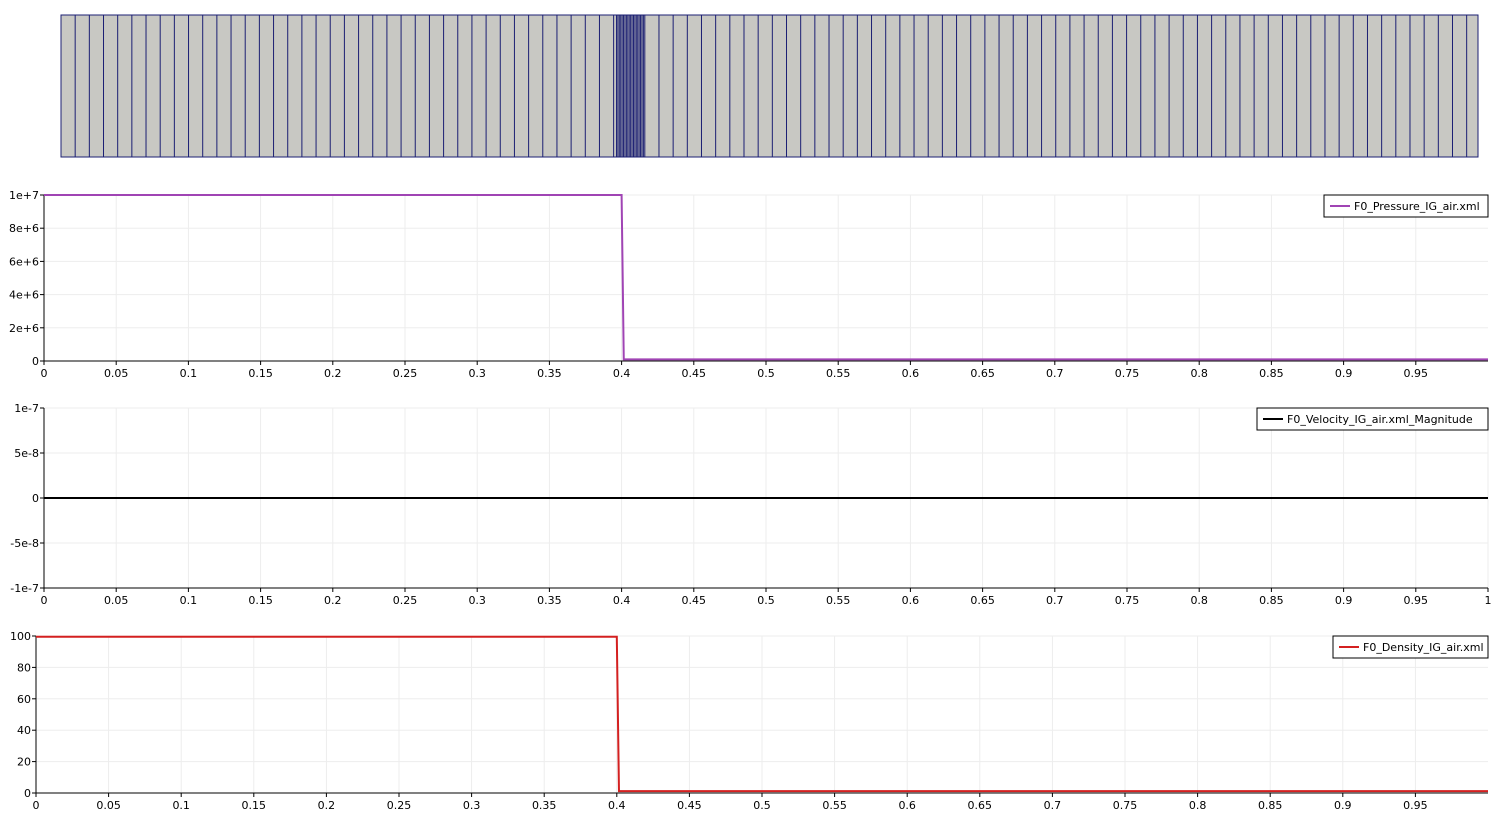 The height and width of the screenshot is (821, 1508). What do you see at coordinates (26, 408) in the screenshot?
I see `y-tick-label: 1e-7` at bounding box center [26, 408].